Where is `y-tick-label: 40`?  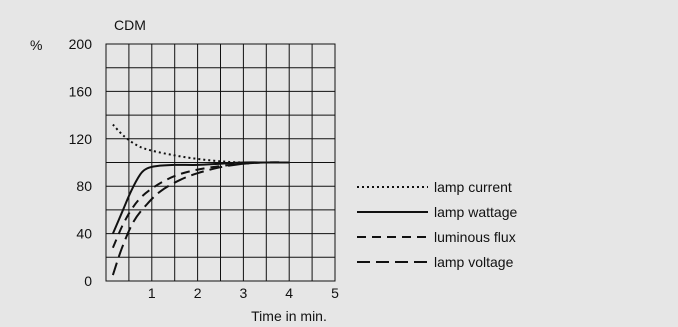 y-tick-label: 40 is located at coordinates (84, 234).